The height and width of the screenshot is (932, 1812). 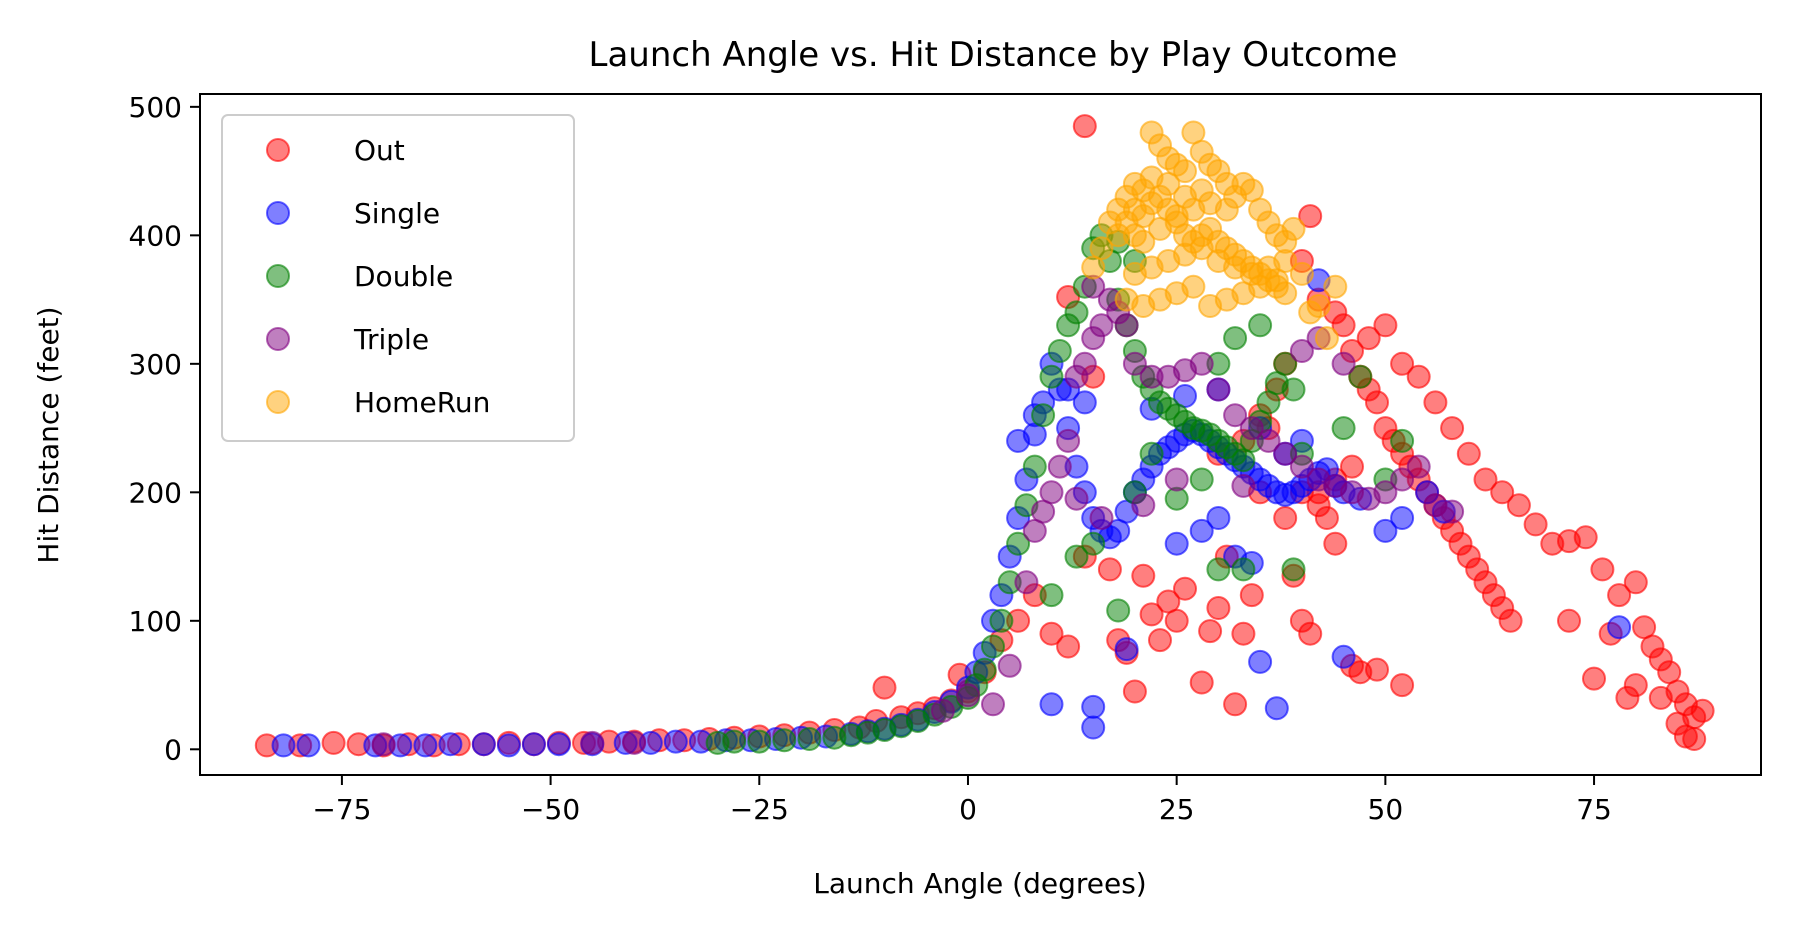 What do you see at coordinates (278, 402) in the screenshot?
I see `legend-marker-homerun` at bounding box center [278, 402].